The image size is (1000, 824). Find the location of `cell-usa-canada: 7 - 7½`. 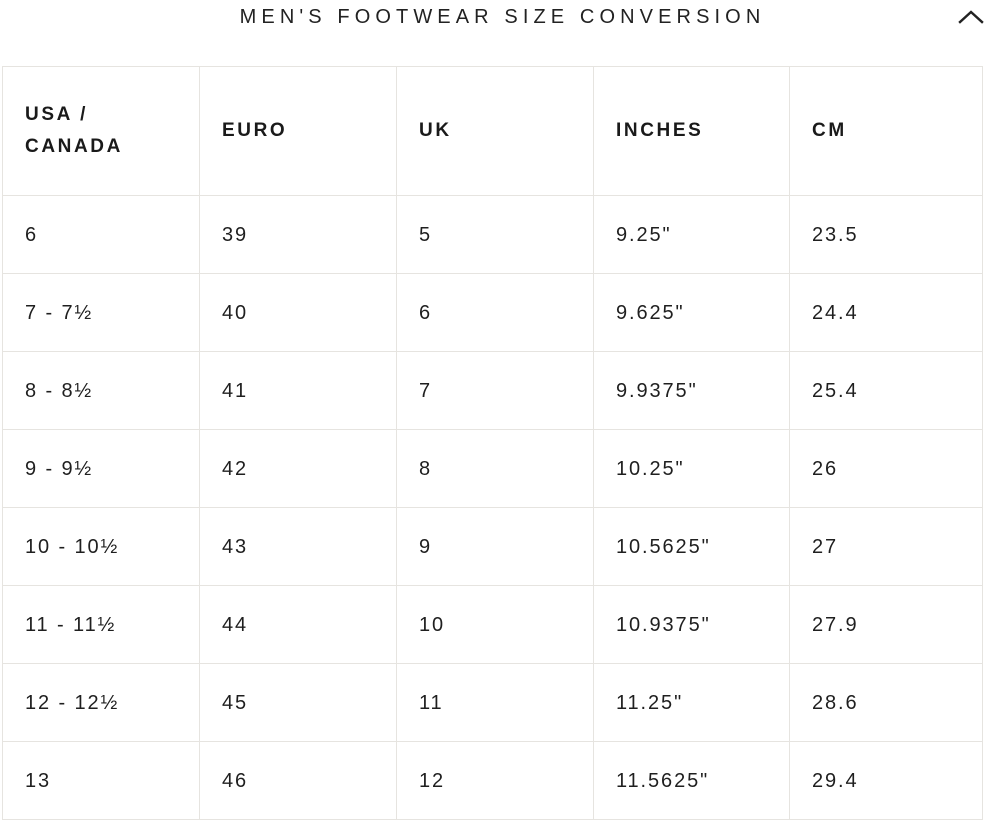

cell-usa-canada: 7 - 7½ is located at coordinates (101, 312).